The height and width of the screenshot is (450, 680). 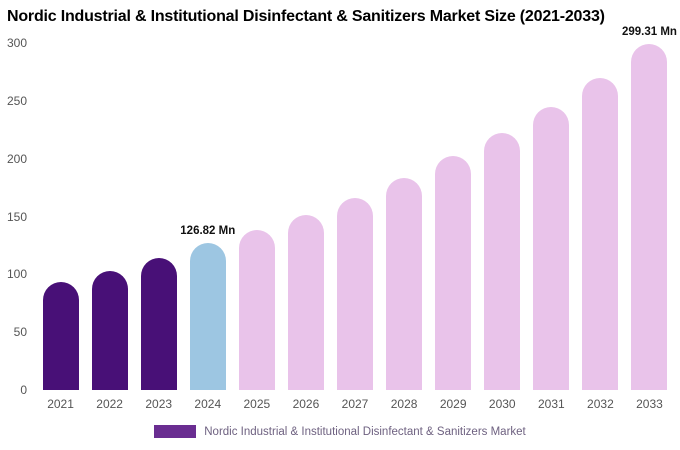 What do you see at coordinates (404, 404) in the screenshot?
I see `x-label-2028: 2028` at bounding box center [404, 404].